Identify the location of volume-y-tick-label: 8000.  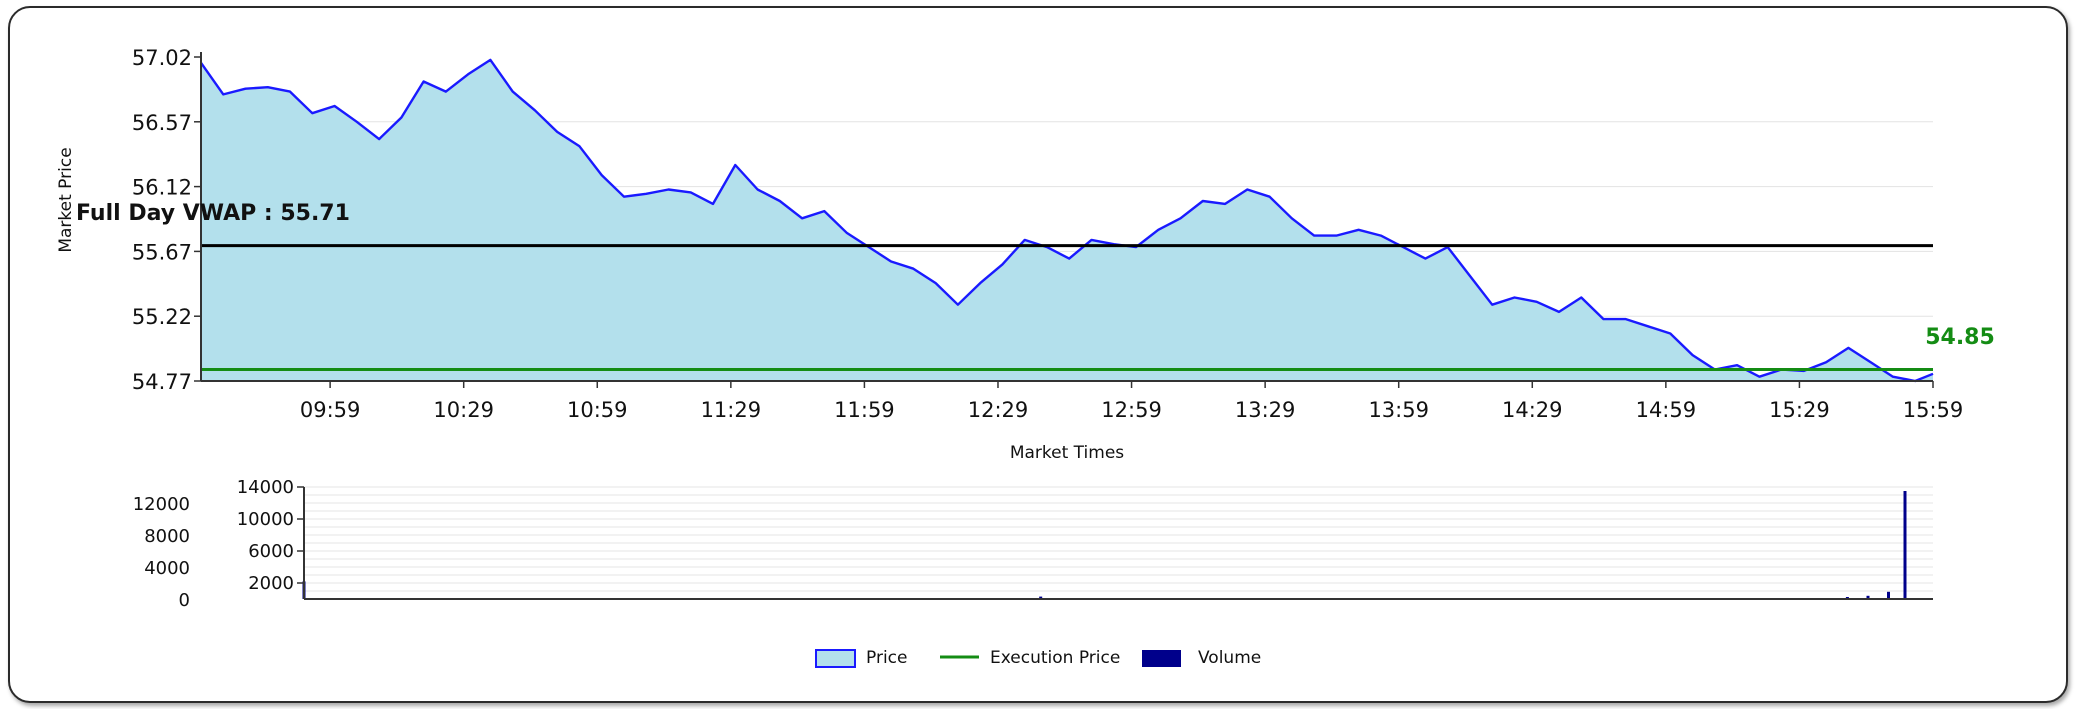
(167, 536).